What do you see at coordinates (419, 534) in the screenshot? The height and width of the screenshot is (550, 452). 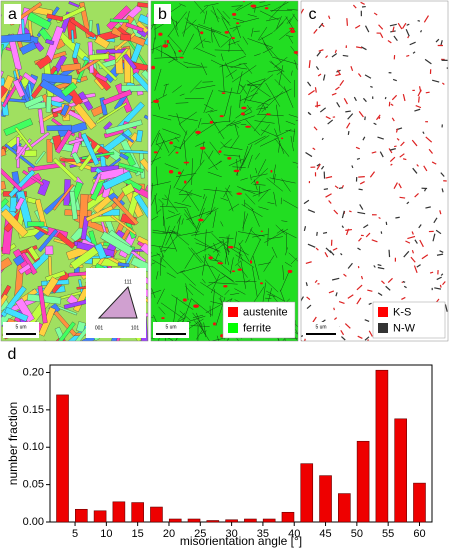 I see `x-tick-label: 60` at bounding box center [419, 534].